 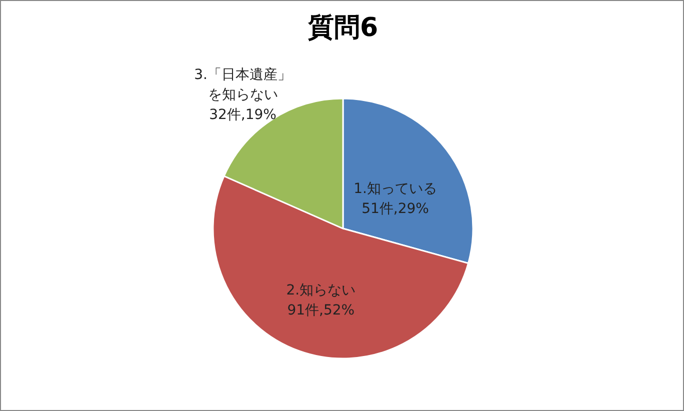 What do you see at coordinates (395, 208) in the screenshot?
I see `data-label: 51件,29%` at bounding box center [395, 208].